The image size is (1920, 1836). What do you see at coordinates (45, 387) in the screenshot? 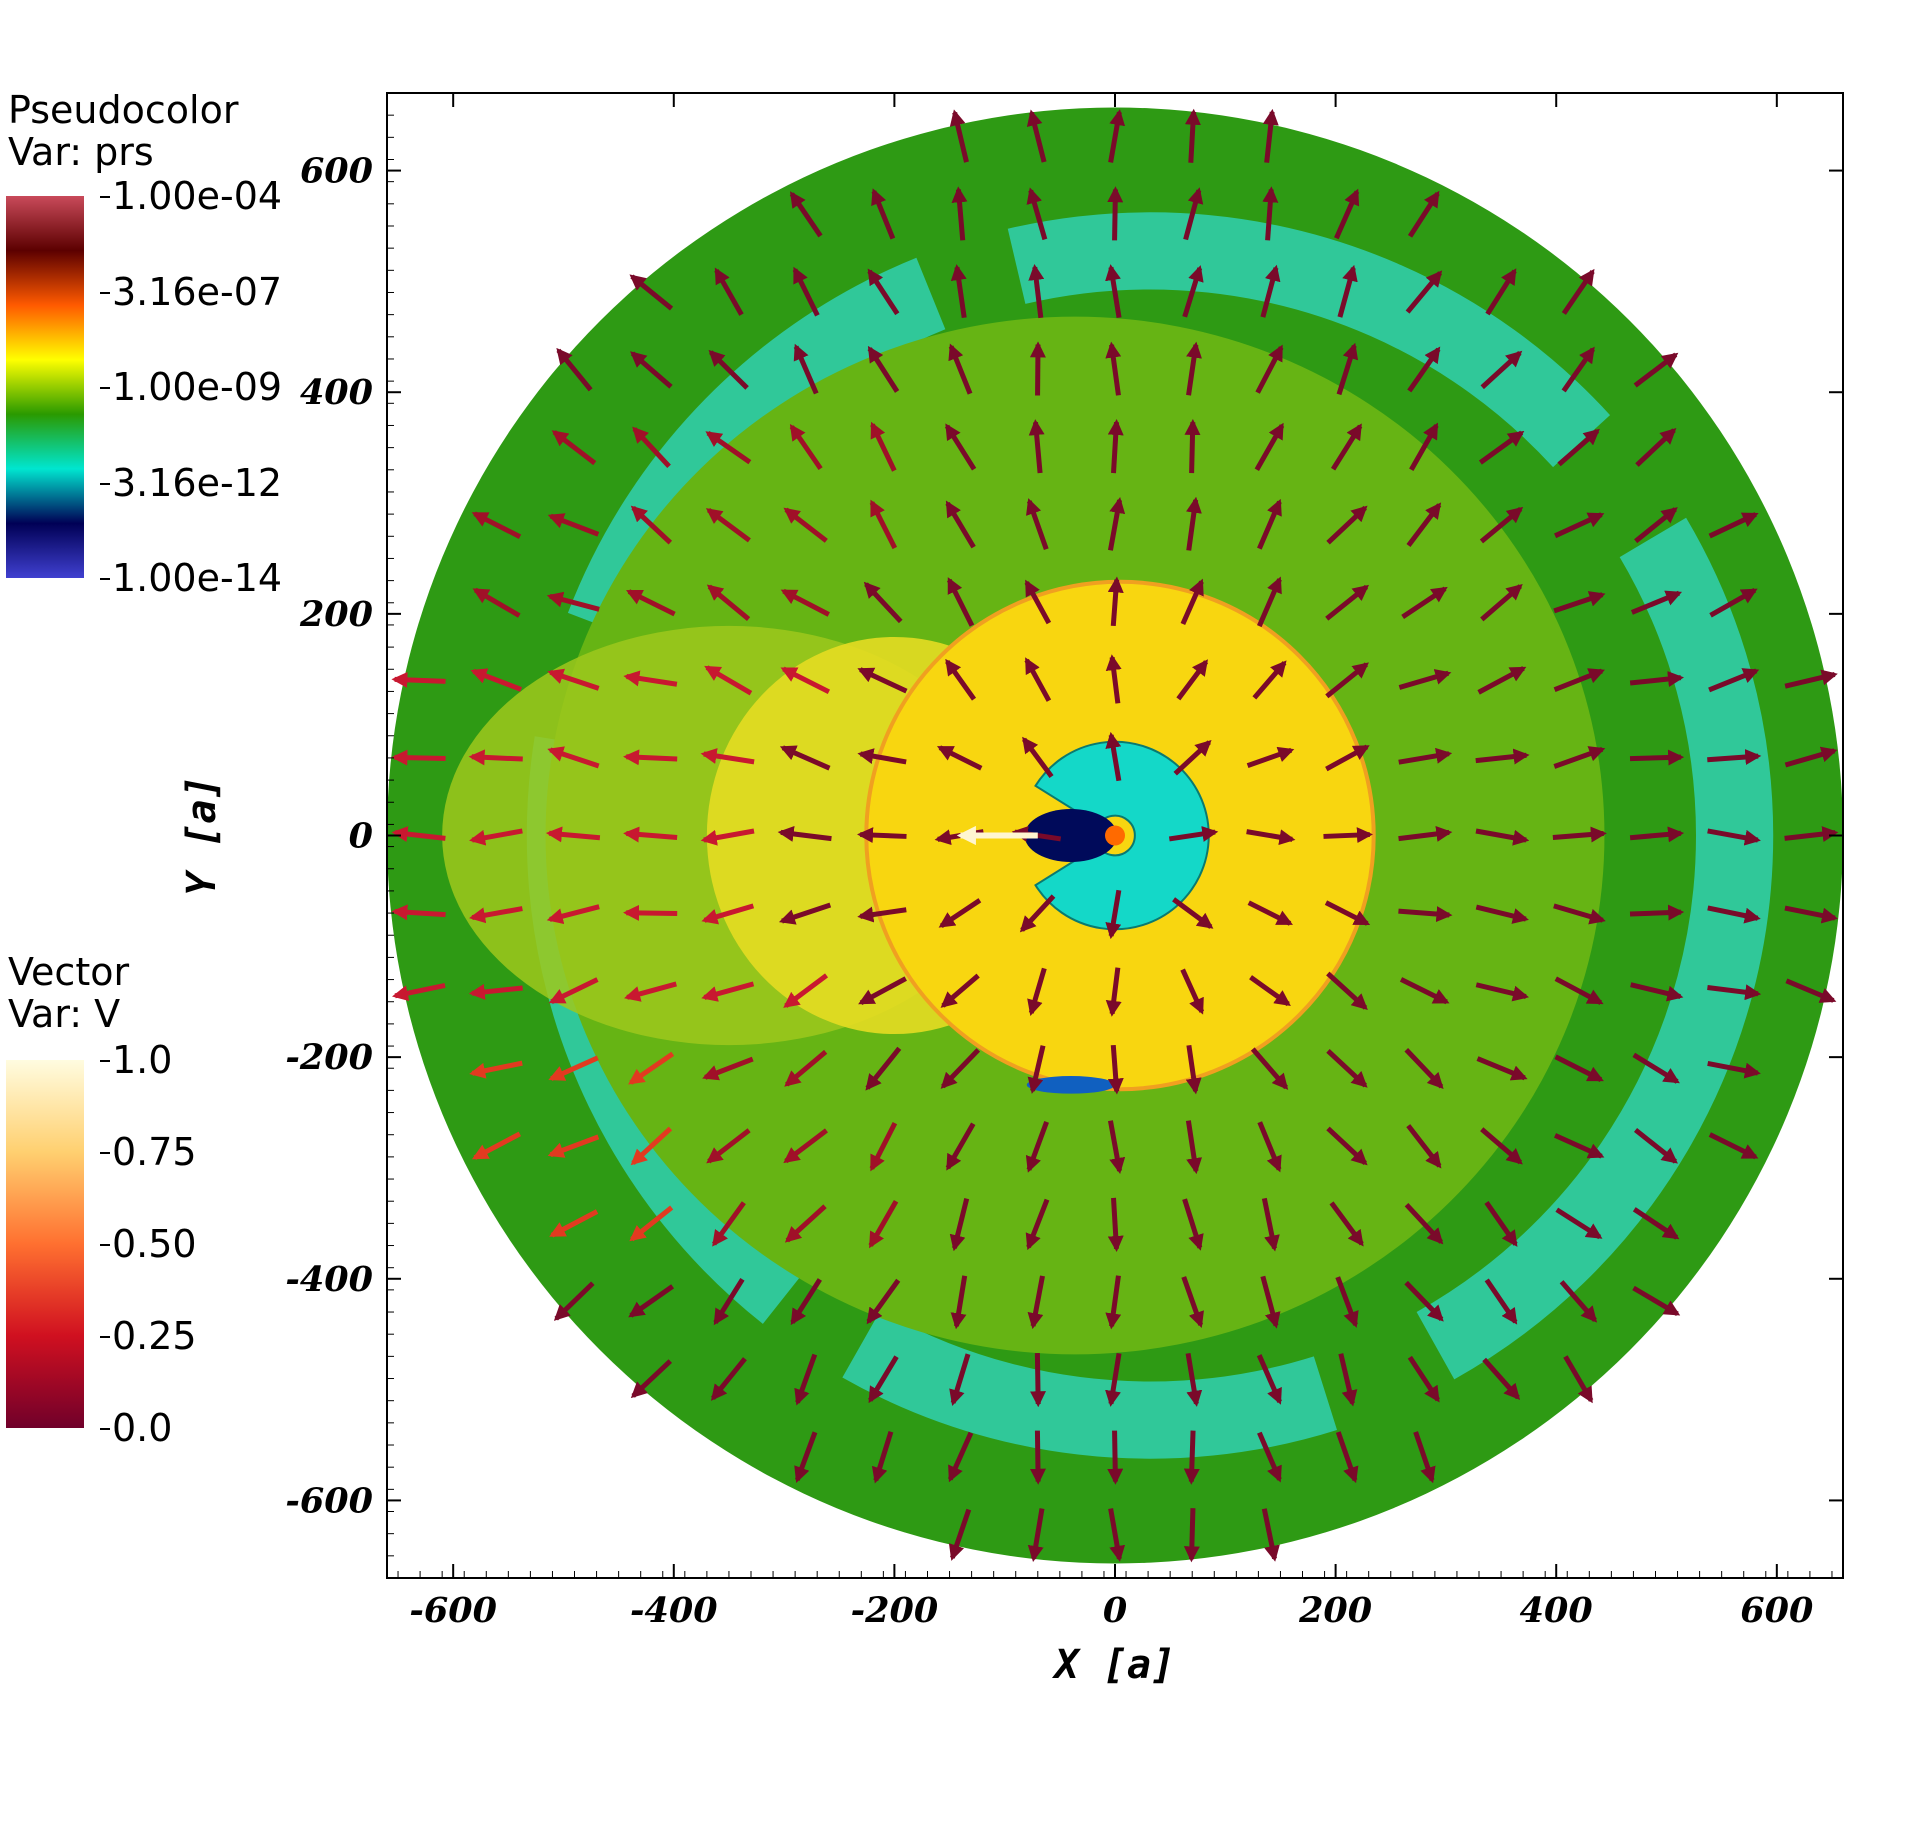
I see `pseudocolor-colorbar` at bounding box center [45, 387].